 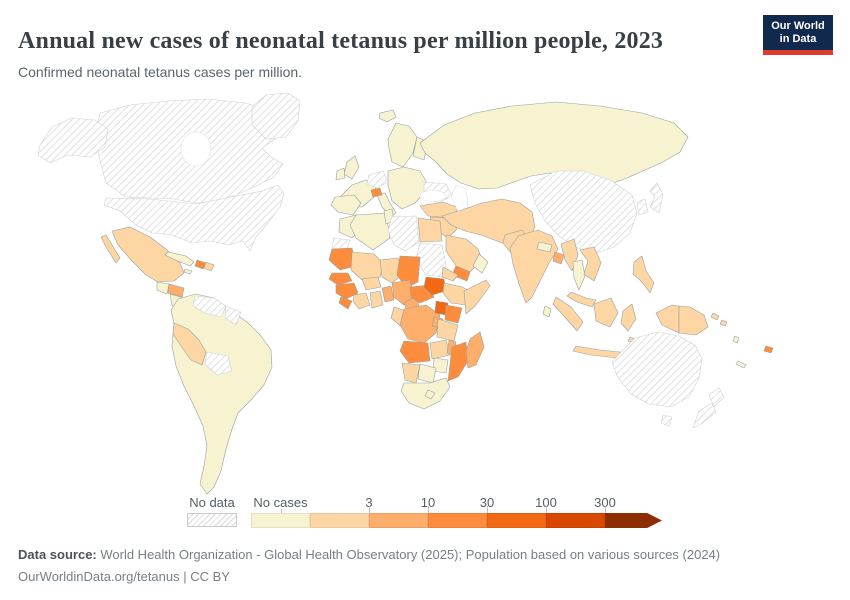 I want to click on country-japan, so click(x=656, y=198).